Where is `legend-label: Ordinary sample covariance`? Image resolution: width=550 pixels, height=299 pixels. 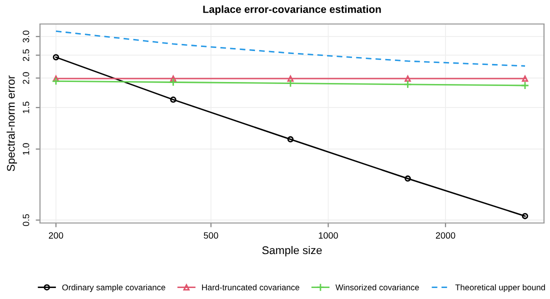 legend-label: Ordinary sample covariance is located at coordinates (114, 288).